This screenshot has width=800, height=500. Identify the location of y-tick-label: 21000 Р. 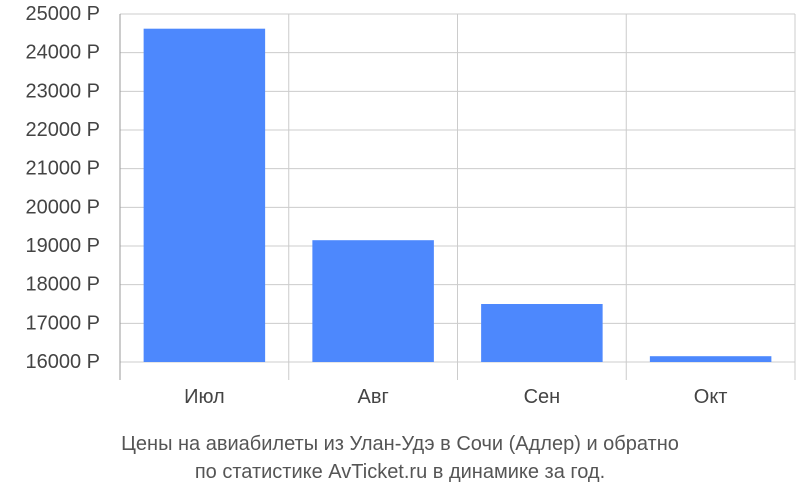
(62, 169).